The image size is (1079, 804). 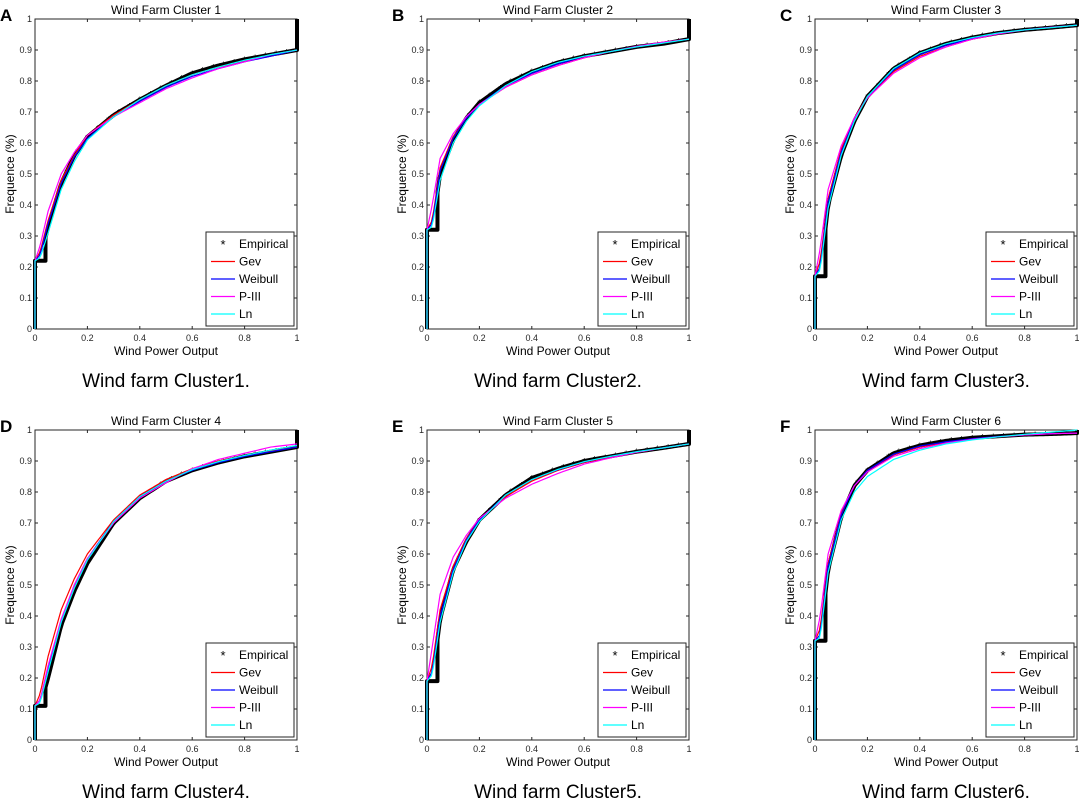 What do you see at coordinates (558, 421) in the screenshot?
I see `chart-title: Wind Farm Cluster 5` at bounding box center [558, 421].